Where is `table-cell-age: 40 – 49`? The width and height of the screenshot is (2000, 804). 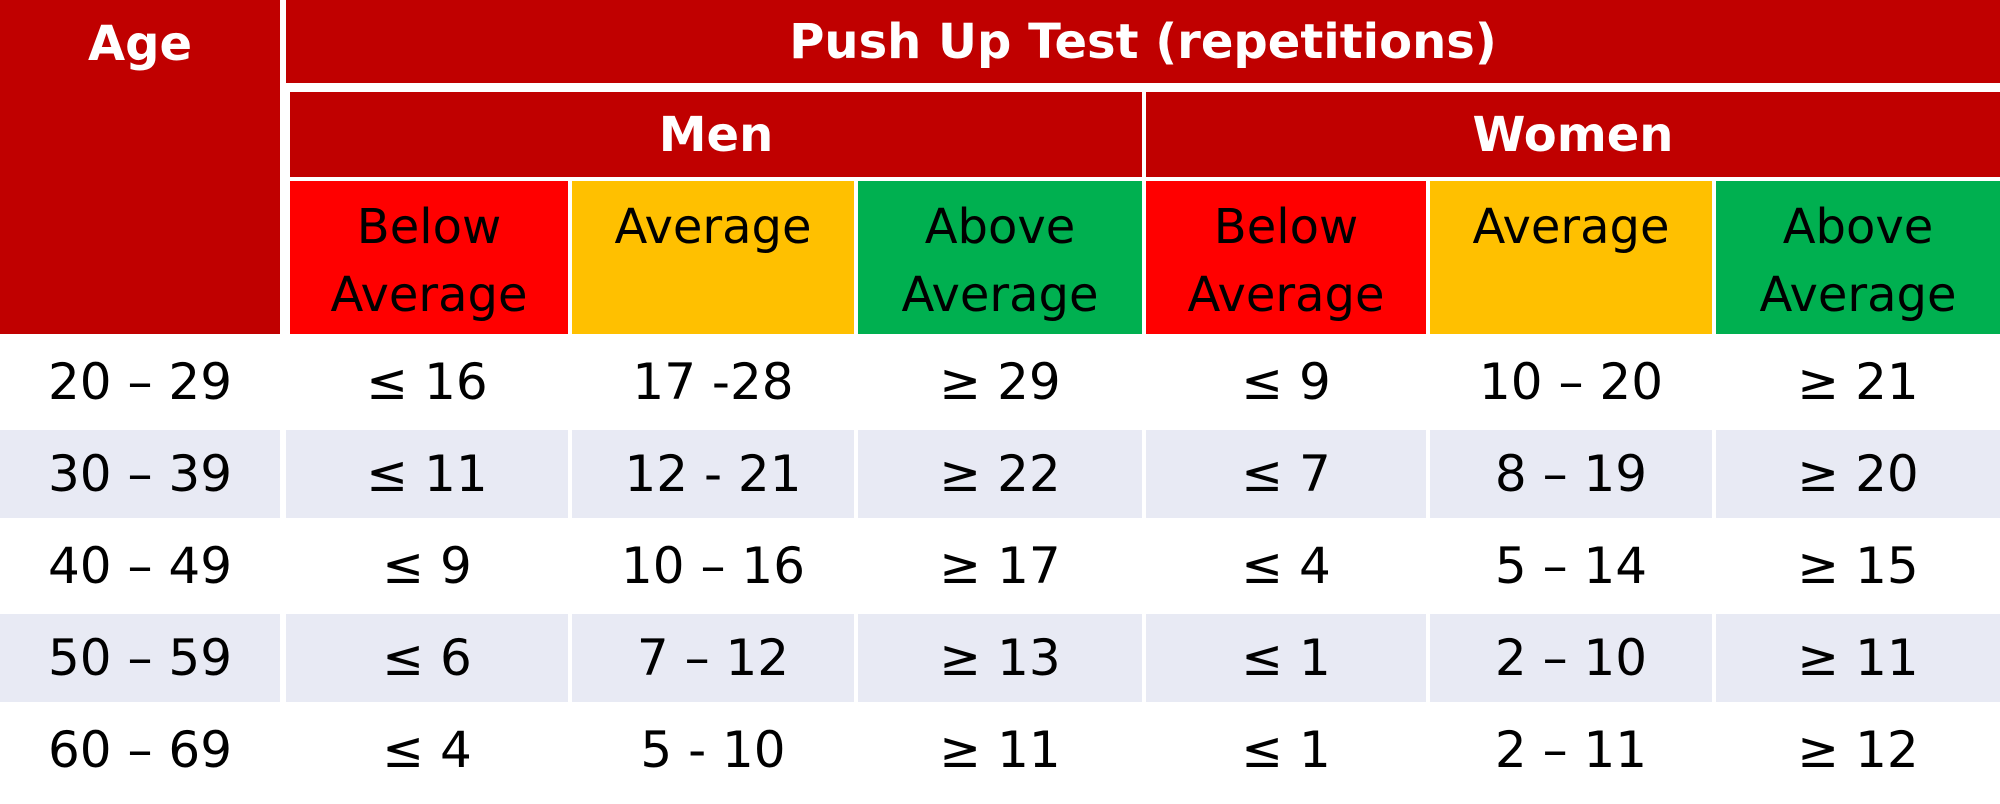
table-cell-age: 40 – 49 is located at coordinates (140, 566).